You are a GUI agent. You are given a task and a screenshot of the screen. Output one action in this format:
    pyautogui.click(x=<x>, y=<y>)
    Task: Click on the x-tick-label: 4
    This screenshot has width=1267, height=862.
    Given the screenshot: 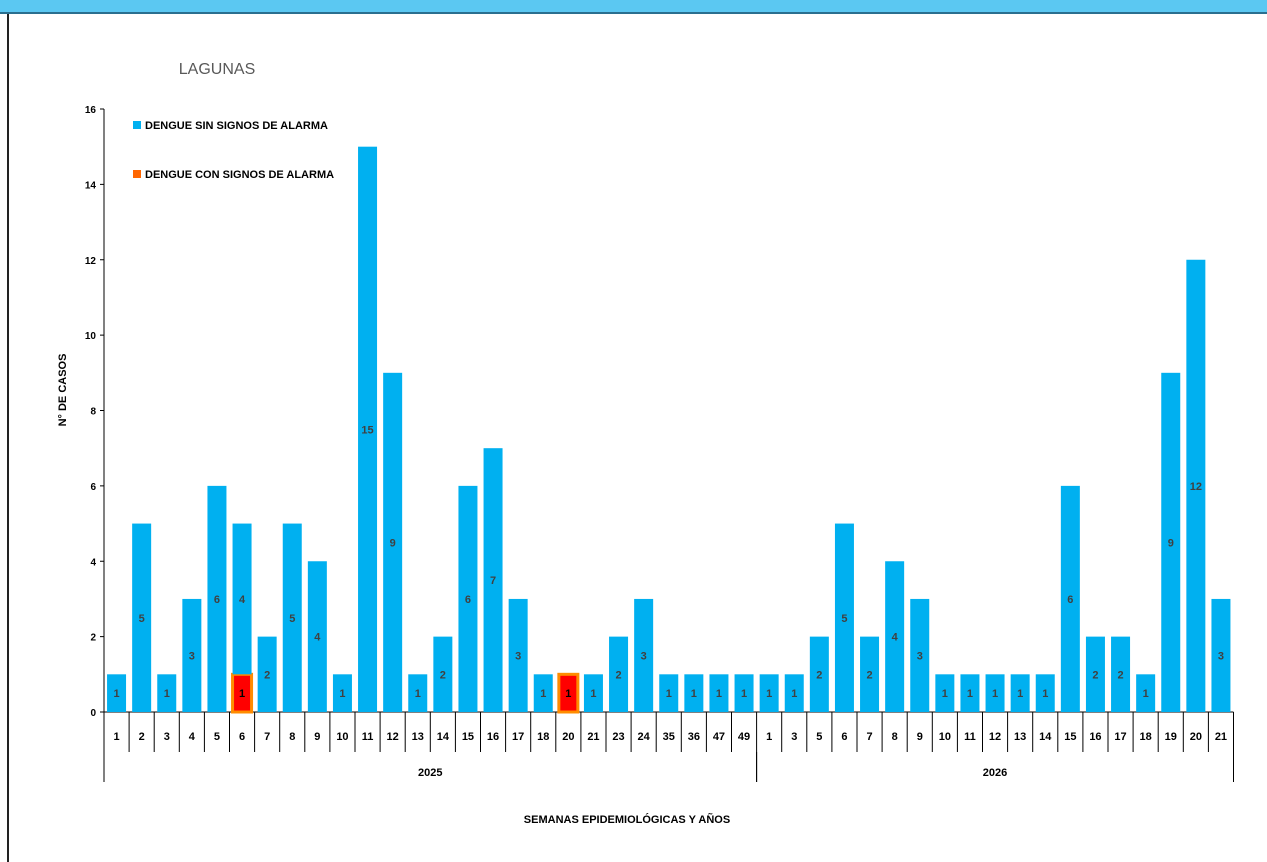 What is the action you would take?
    pyautogui.click(x=192, y=737)
    